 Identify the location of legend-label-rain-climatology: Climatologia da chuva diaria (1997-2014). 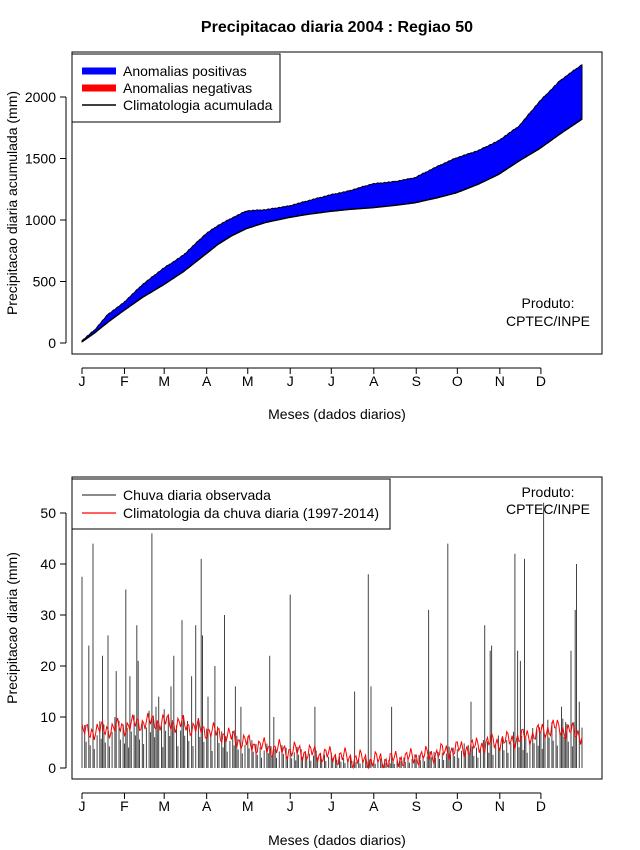
(251, 513).